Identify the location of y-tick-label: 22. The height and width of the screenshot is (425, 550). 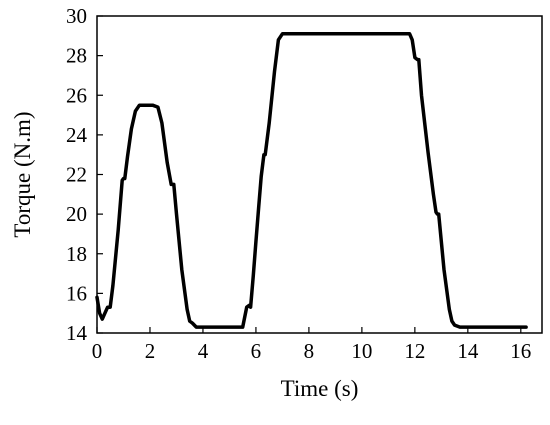
(76, 175).